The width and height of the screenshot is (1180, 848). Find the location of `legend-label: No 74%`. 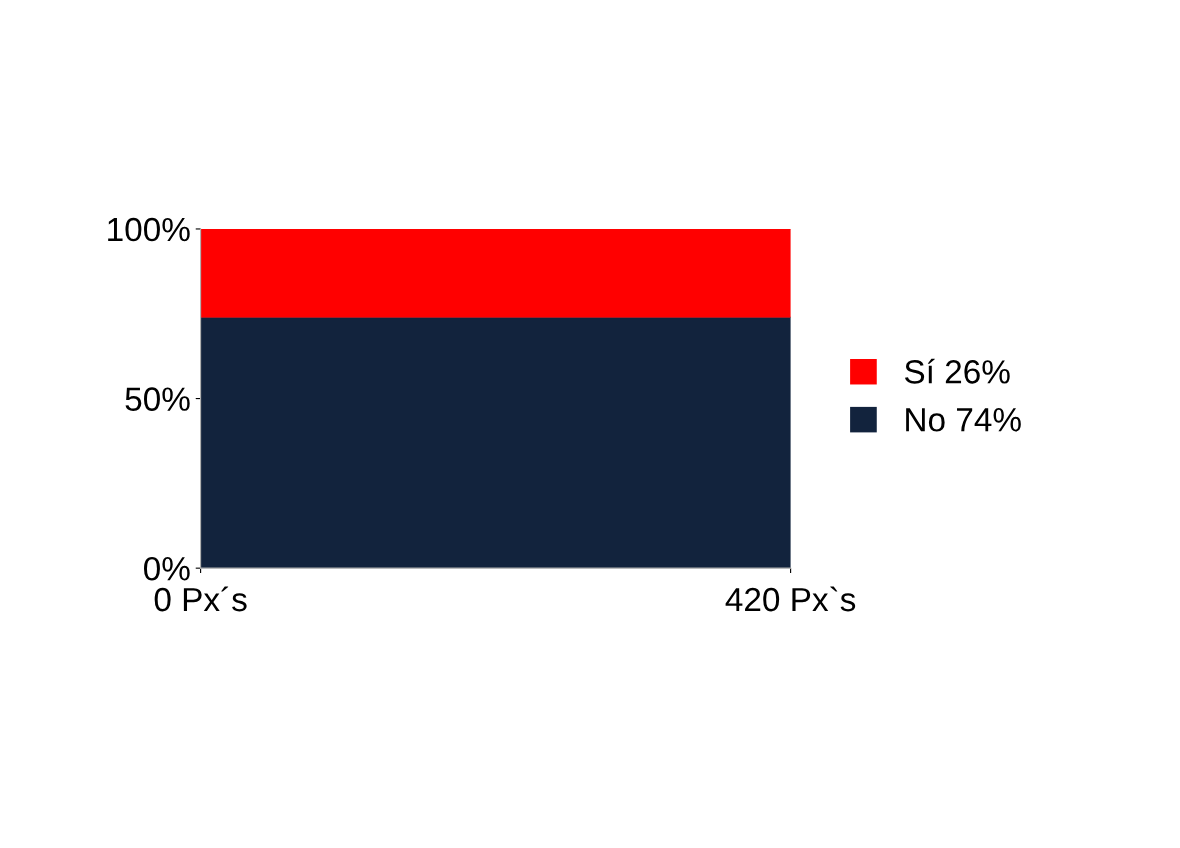

legend-label: No 74% is located at coordinates (963, 420).